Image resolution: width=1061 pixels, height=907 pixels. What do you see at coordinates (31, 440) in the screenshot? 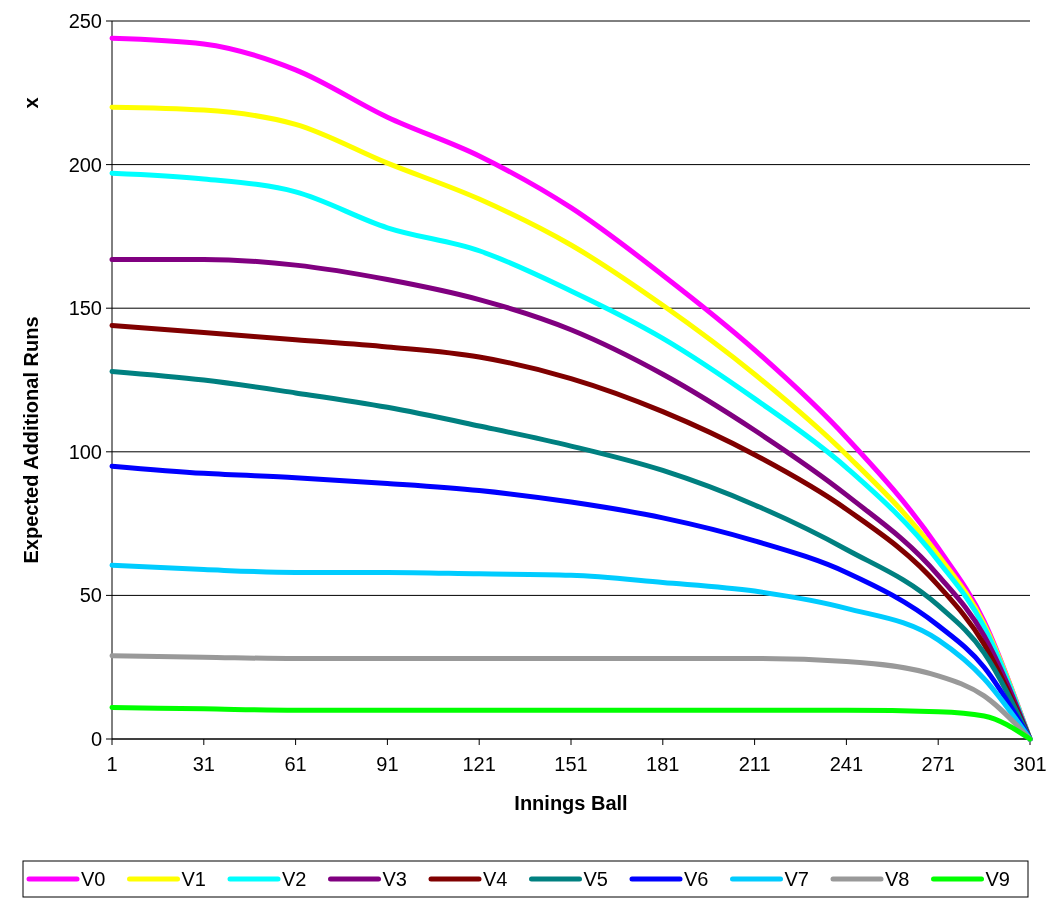
I see `y-axis-title: Expected Additional Runs` at bounding box center [31, 440].